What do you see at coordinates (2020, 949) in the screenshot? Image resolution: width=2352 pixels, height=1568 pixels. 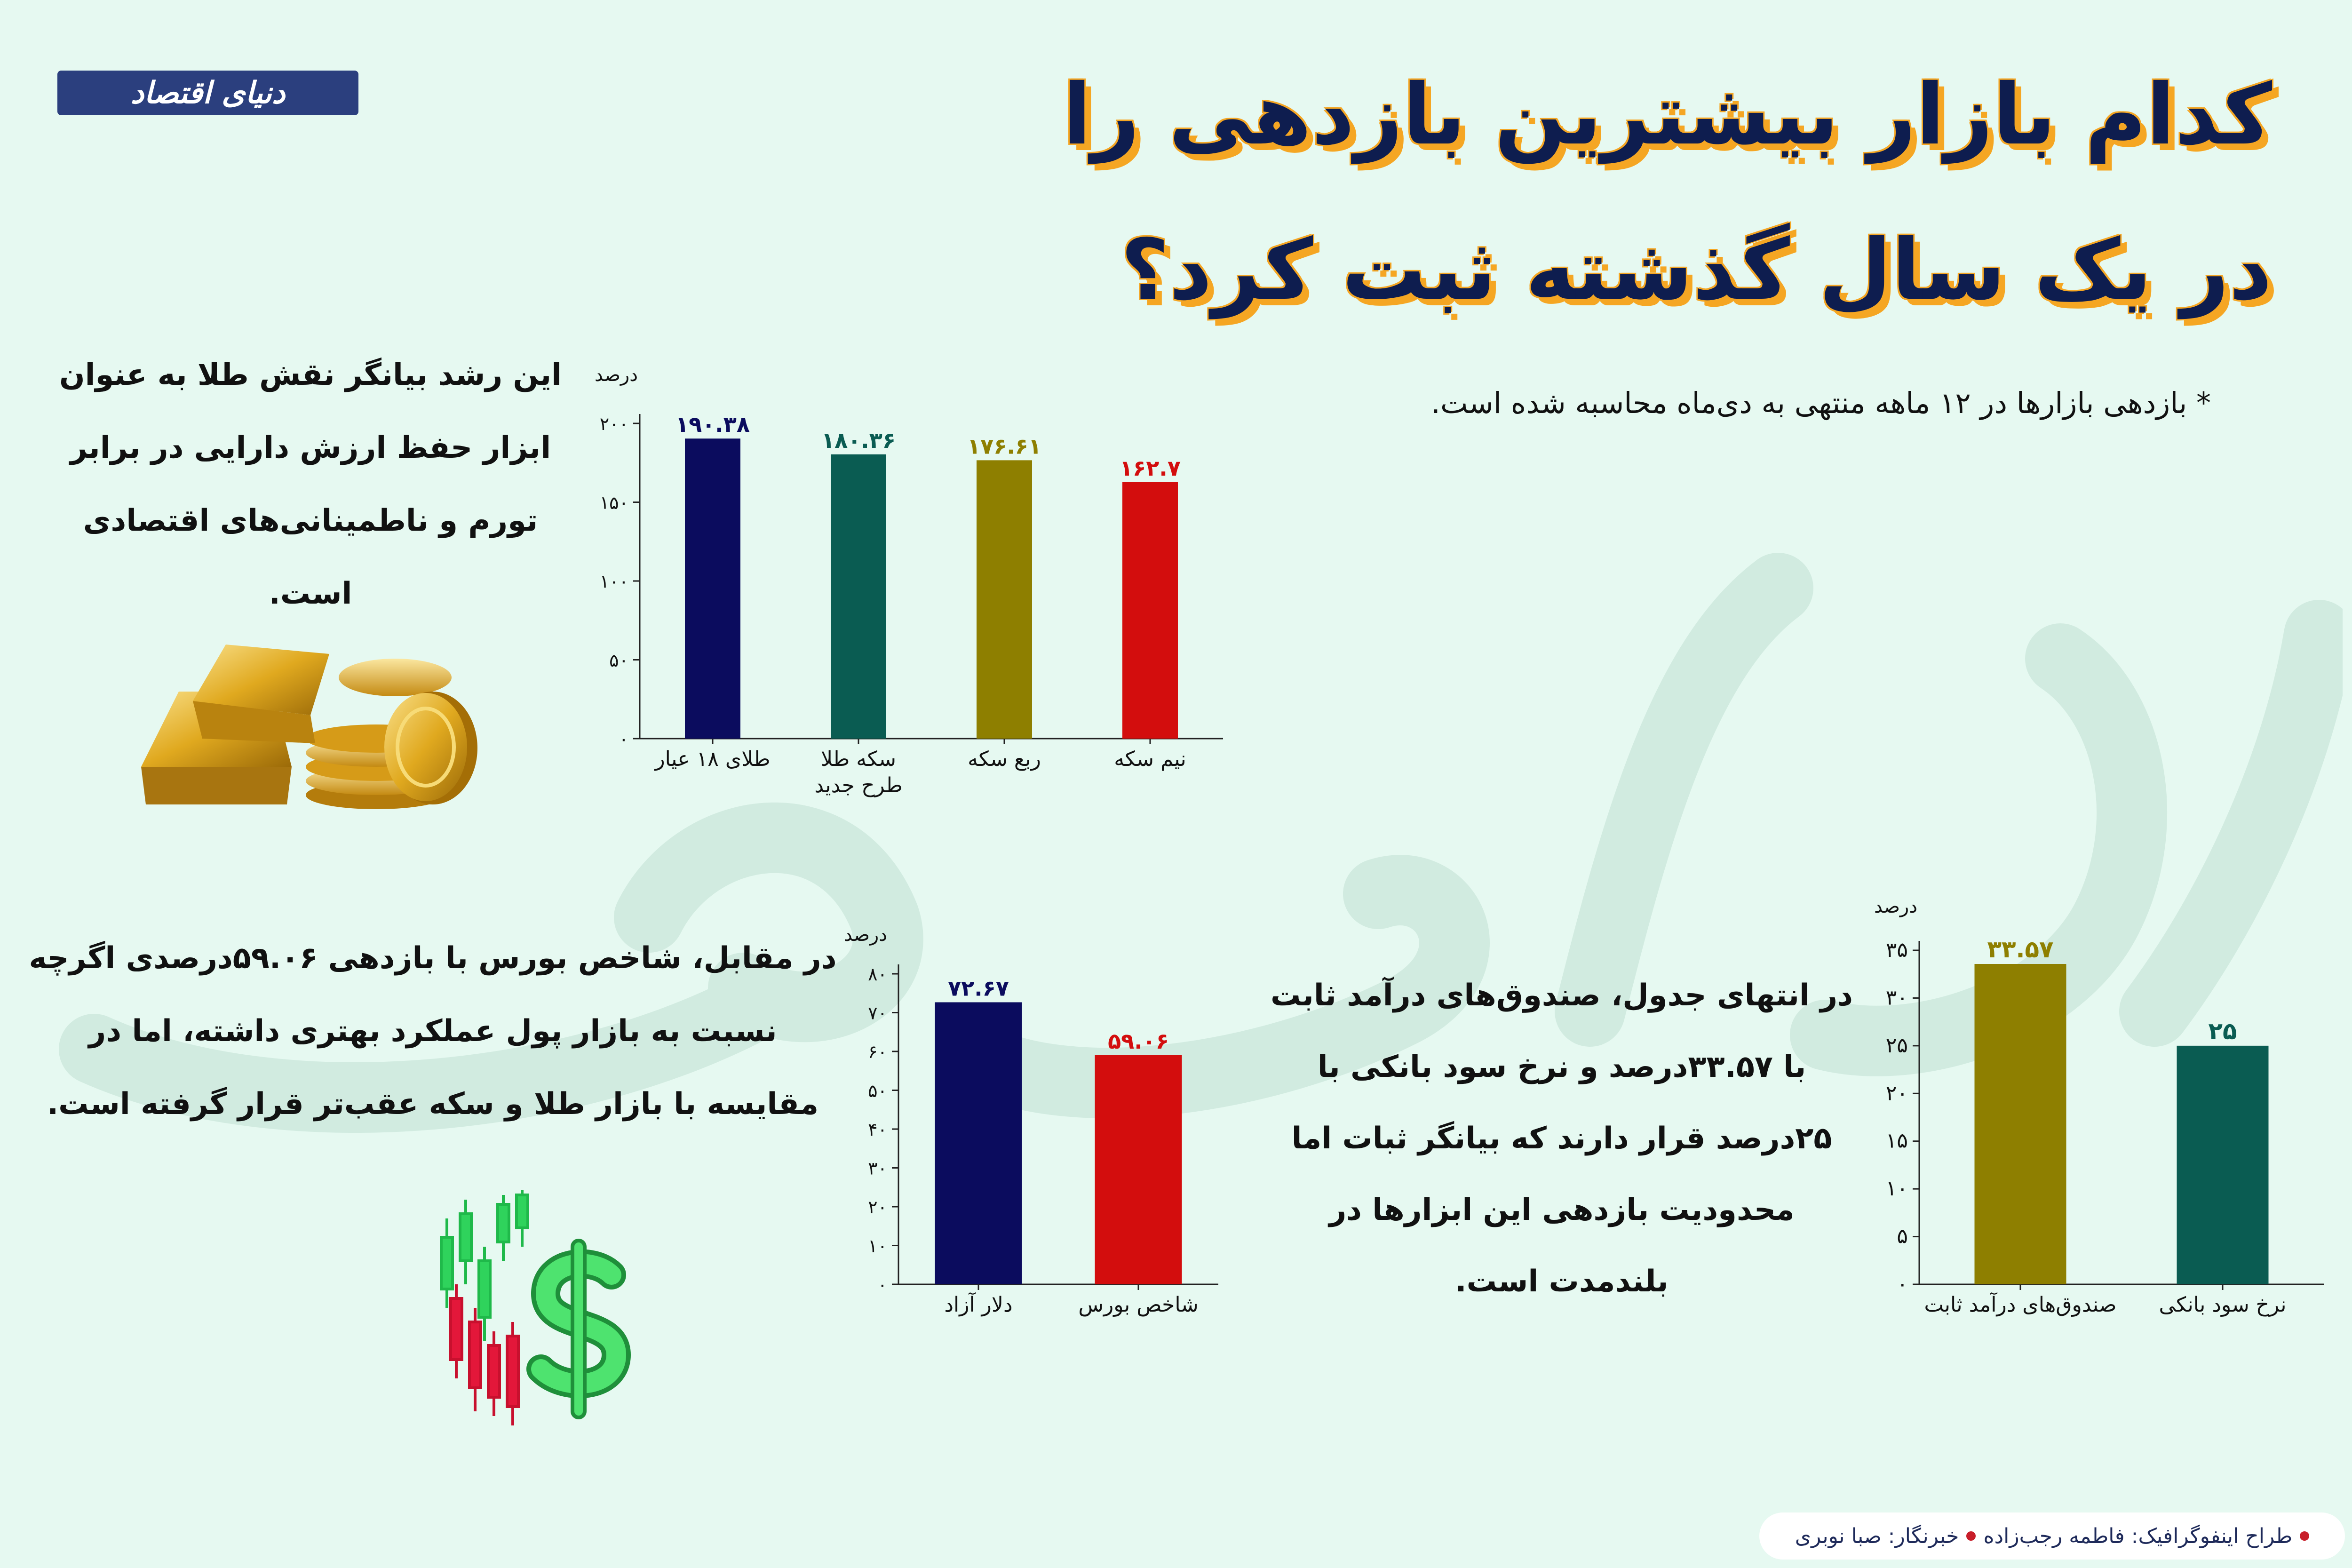 I see `bar-value-label: ۳۳.۵۷` at bounding box center [2020, 949].